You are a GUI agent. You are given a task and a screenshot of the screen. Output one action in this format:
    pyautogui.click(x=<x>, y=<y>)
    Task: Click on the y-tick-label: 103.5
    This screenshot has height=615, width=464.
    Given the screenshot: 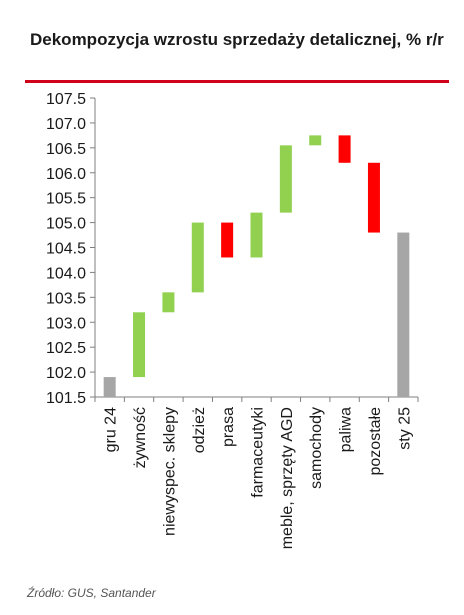 What is the action you would take?
    pyautogui.click(x=66, y=298)
    